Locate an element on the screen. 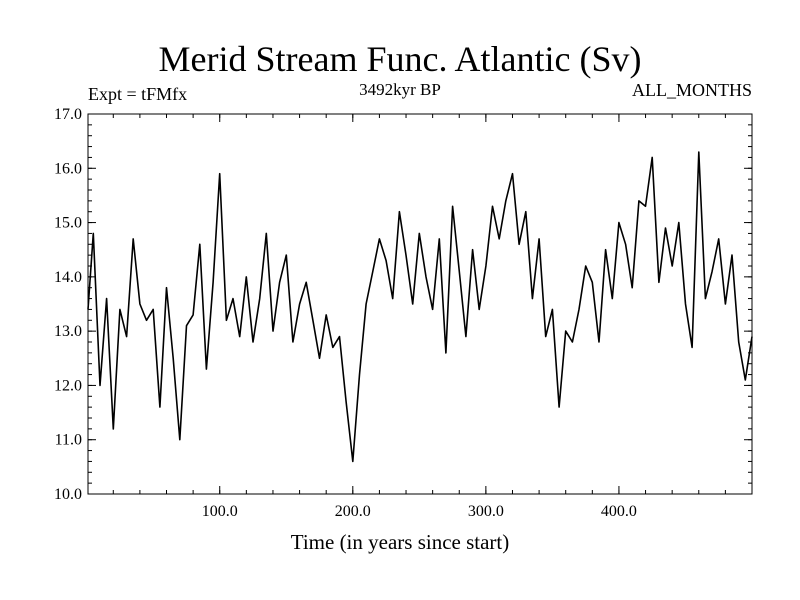 The height and width of the screenshot is (600, 800). x-tick-label: 300.0 is located at coordinates (486, 511).